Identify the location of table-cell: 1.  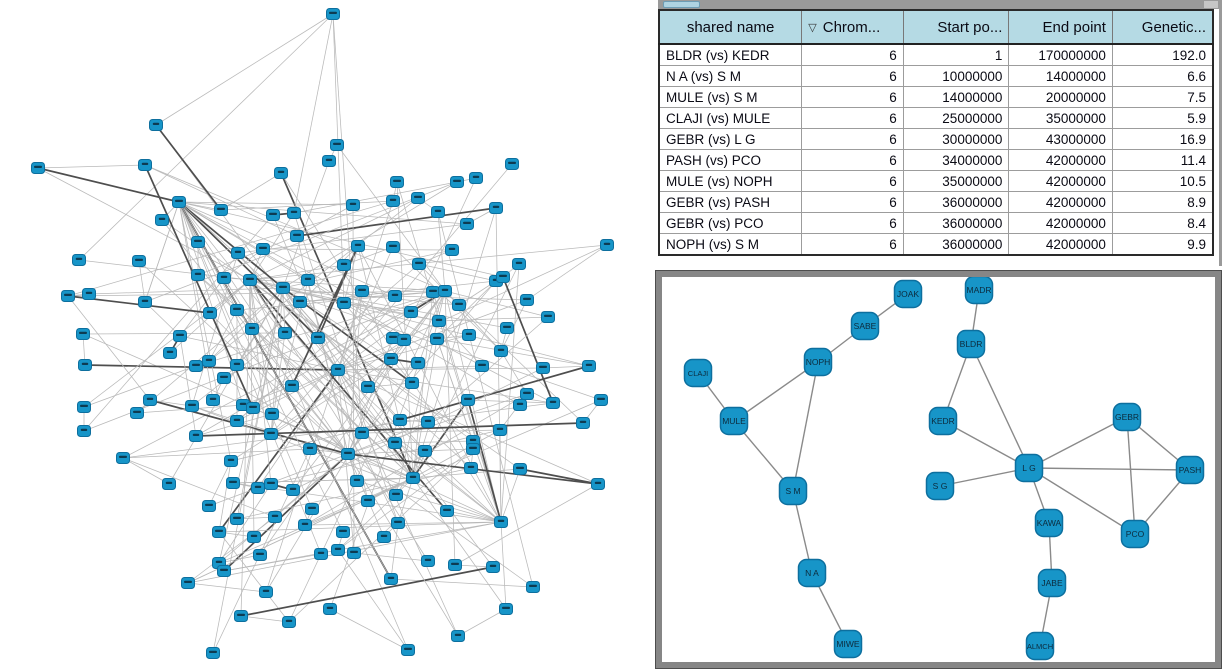
(956, 54).